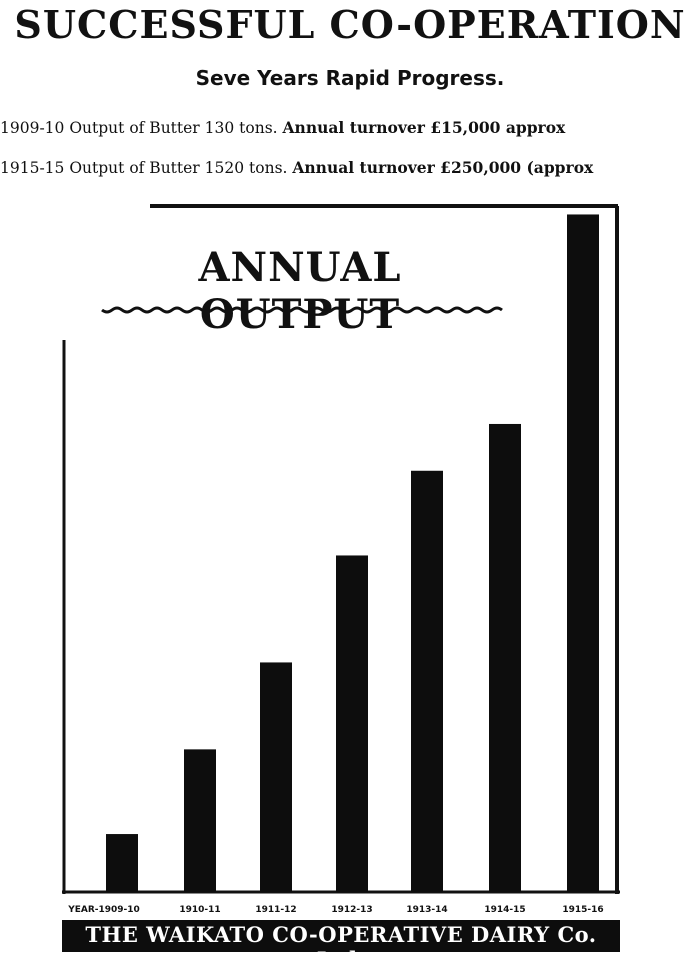  I want to click on tick-strip, so click(341, 907).